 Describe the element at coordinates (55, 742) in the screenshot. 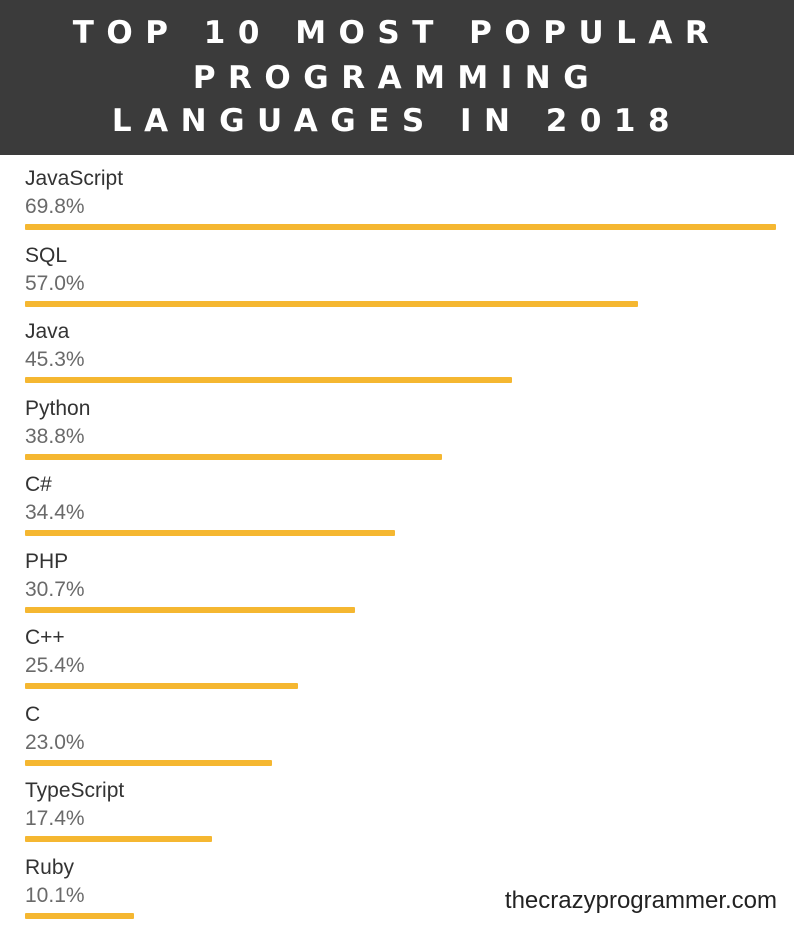

I see `value-label: 23.0%` at that location.